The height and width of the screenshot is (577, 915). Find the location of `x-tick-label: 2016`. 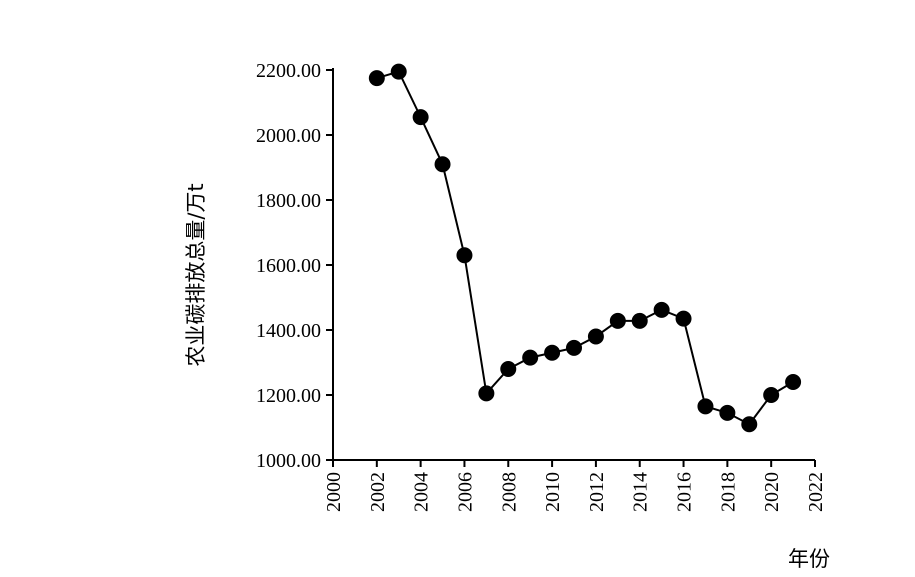

x-tick-label: 2016 is located at coordinates (685, 492).